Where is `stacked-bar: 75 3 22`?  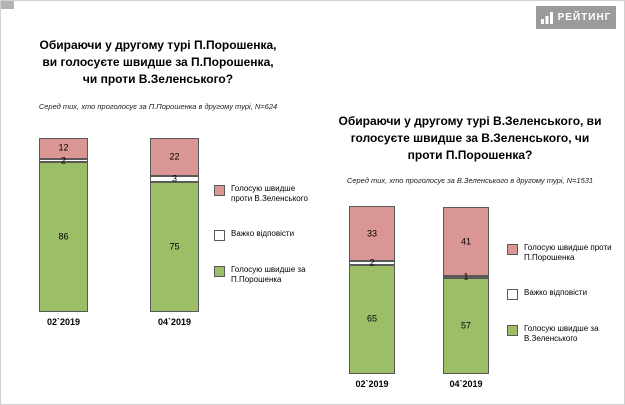 stacked-bar: 75 3 22 is located at coordinates (174, 225).